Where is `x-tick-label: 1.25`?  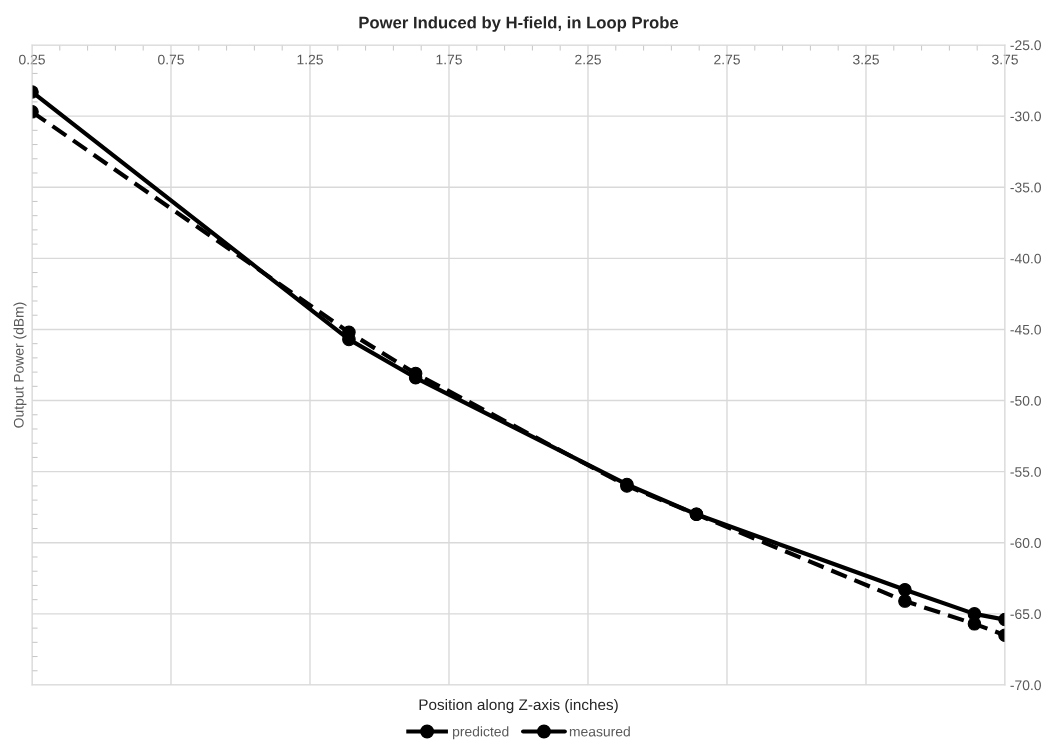
x-tick-label: 1.25 is located at coordinates (310, 59).